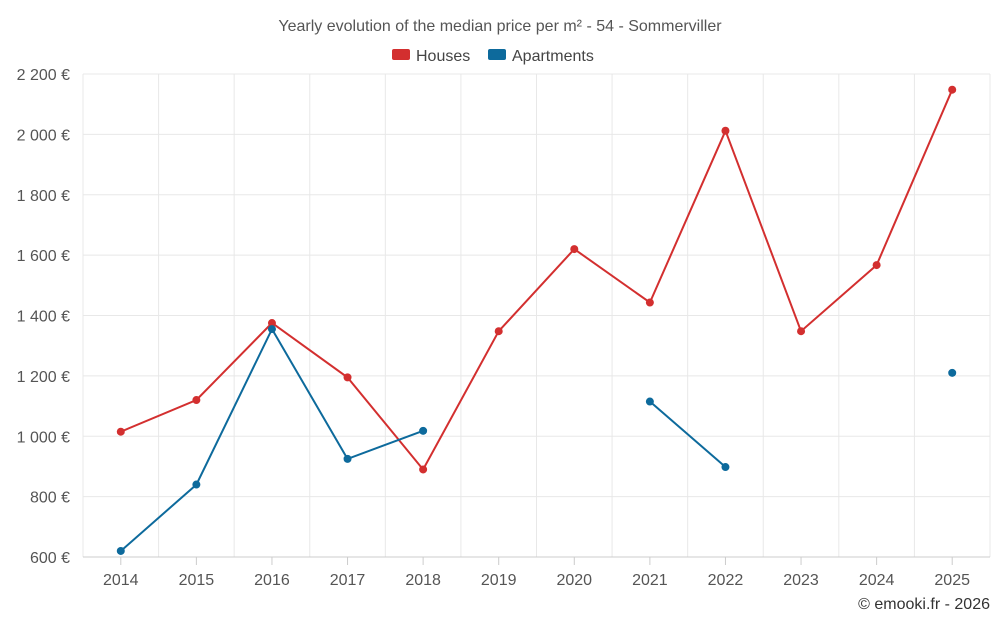  I want to click on y-tick-label: 800 €, so click(50, 498).